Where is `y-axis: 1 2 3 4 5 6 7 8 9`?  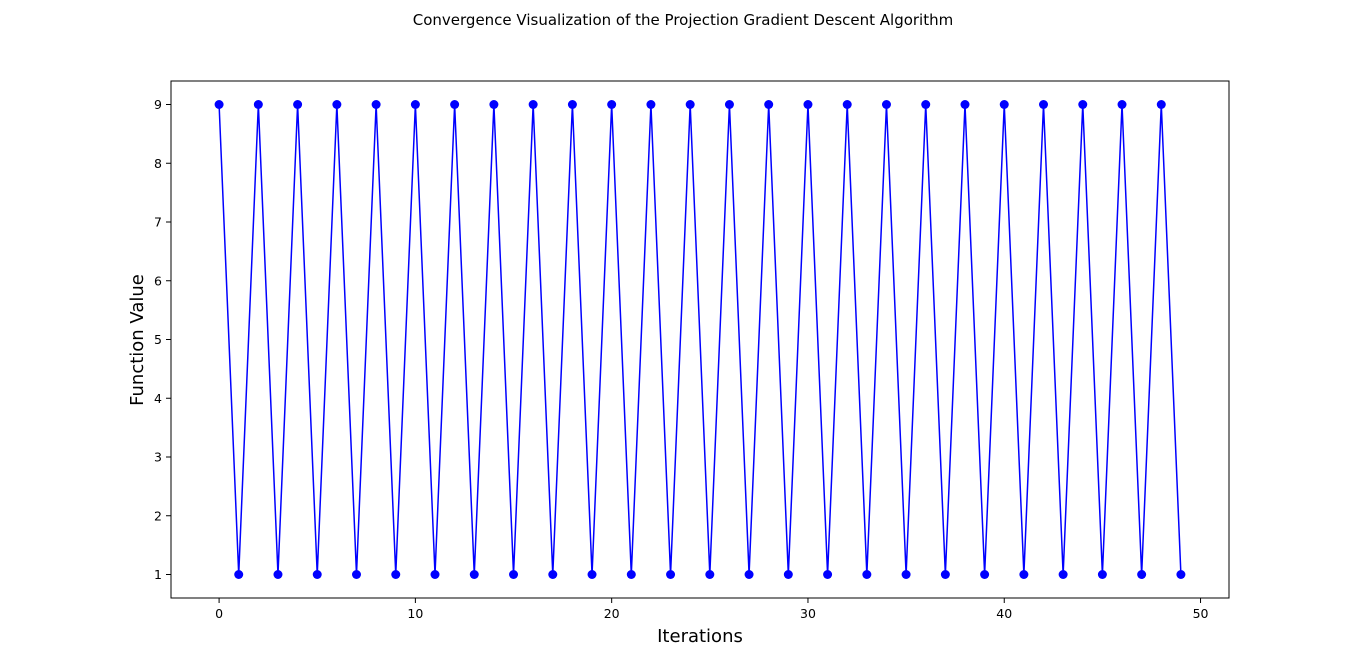
y-axis: 1 2 3 4 5 6 7 8 9 is located at coordinates (162, 339).